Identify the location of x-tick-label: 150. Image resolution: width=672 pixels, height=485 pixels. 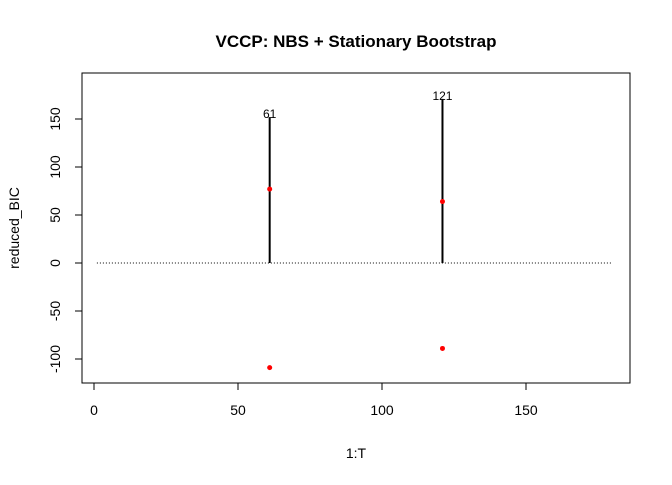
(526, 410).